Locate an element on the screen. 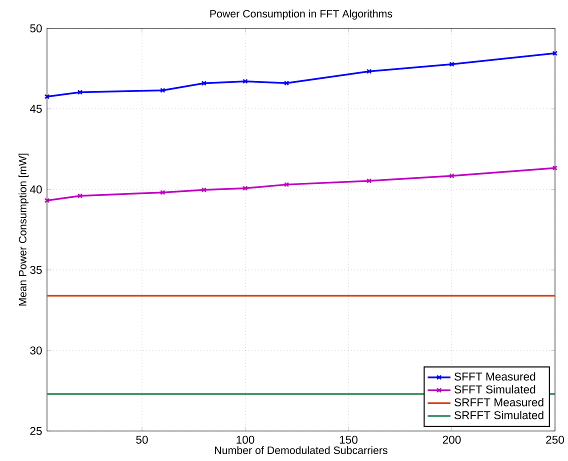 The height and width of the screenshot is (461, 568). legend-label: SRFFT Measured is located at coordinates (499, 402).